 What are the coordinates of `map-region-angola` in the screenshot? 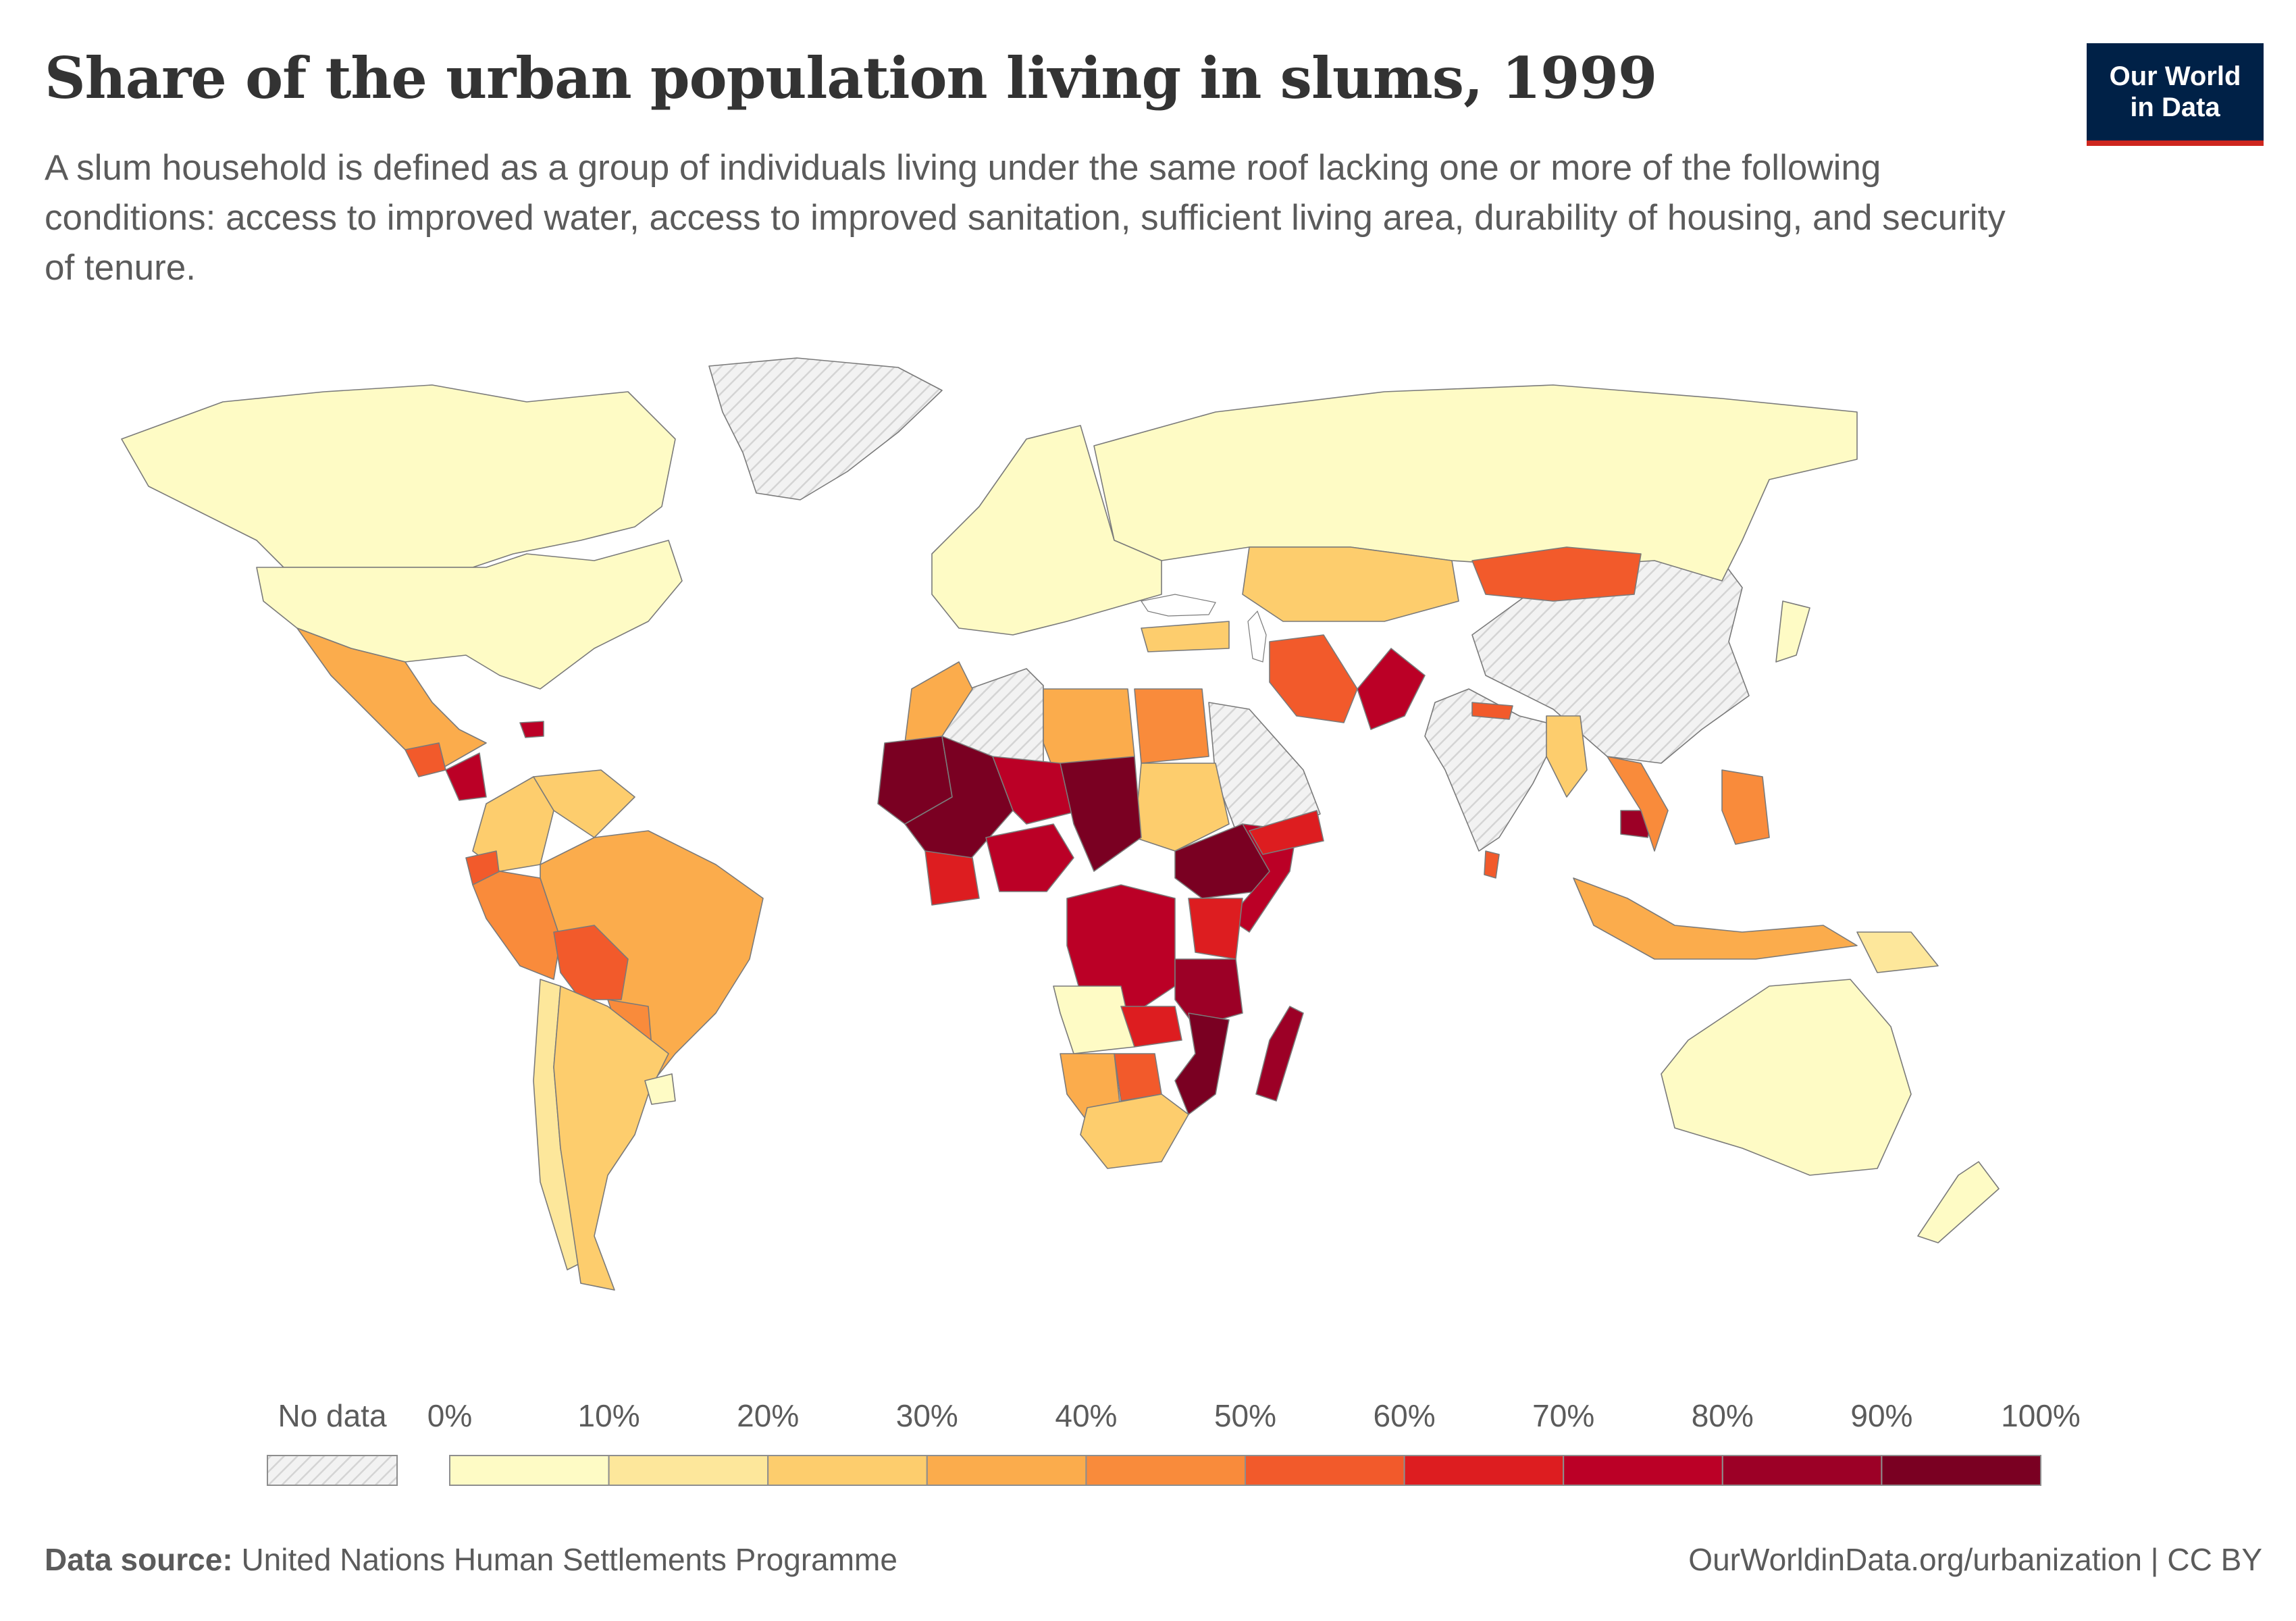 It's located at (1094, 1019).